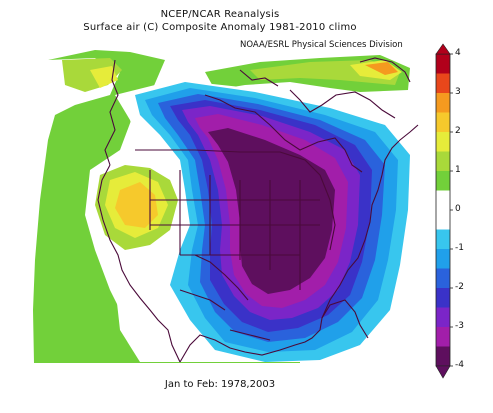 The image size is (493, 413). What do you see at coordinates (459, 365) in the screenshot?
I see `colorbar-tick-label: -4` at bounding box center [459, 365].